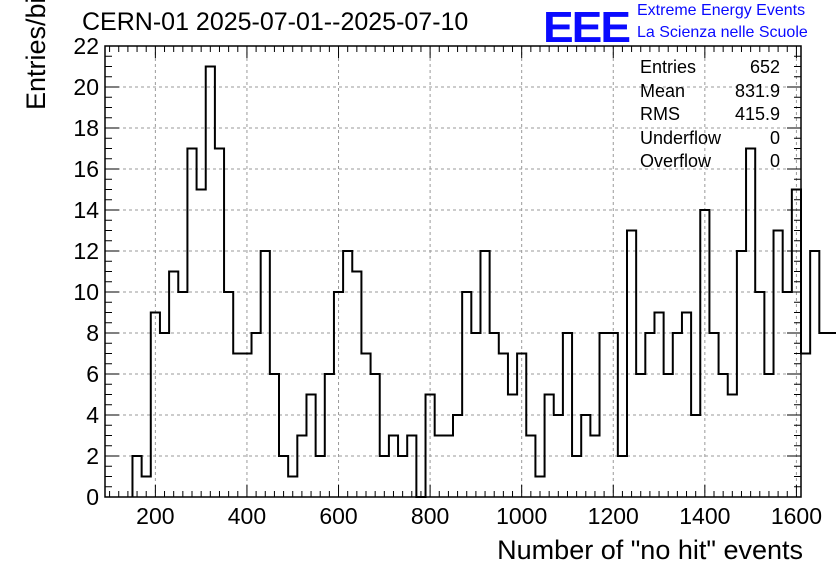 This screenshot has width=836, height=572. What do you see at coordinates (92, 415) in the screenshot?
I see `y-tick-label: 4` at bounding box center [92, 415].